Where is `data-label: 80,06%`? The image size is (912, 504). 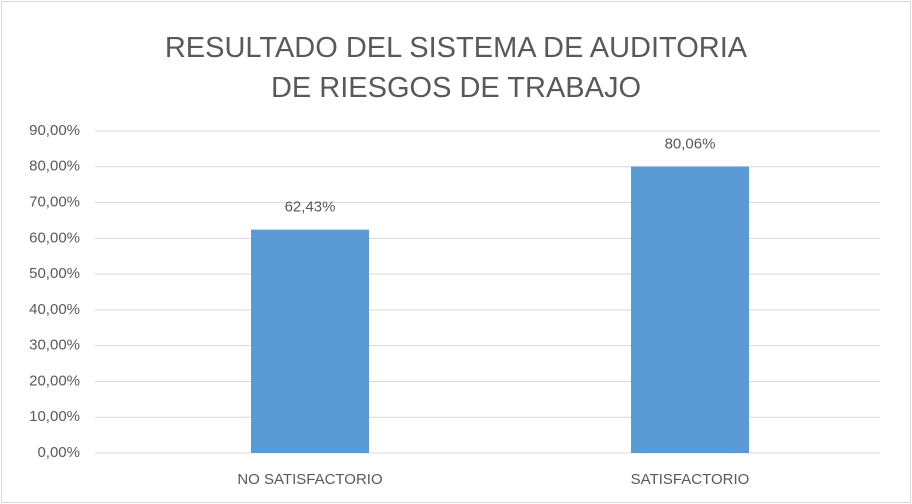
data-label: 80,06% is located at coordinates (690, 144).